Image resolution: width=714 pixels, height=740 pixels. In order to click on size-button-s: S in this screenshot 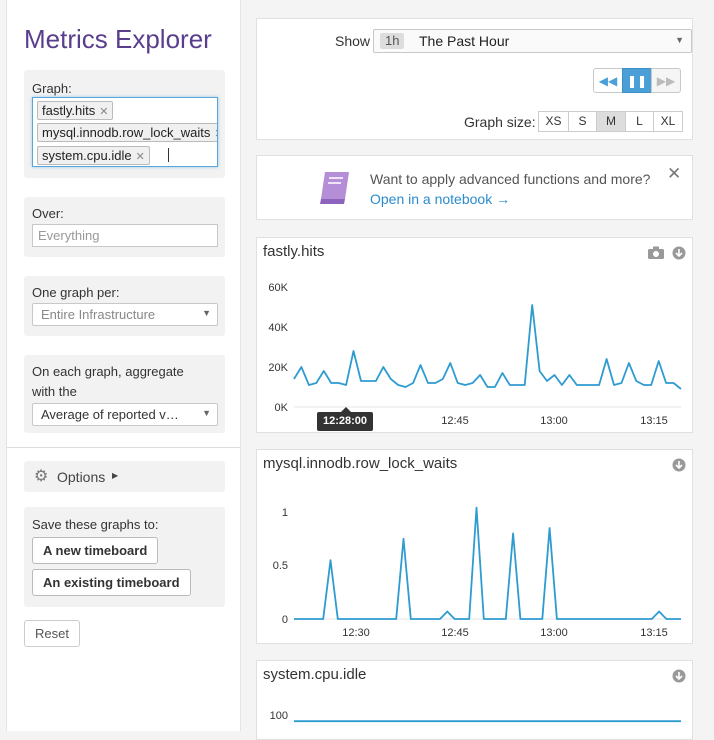, I will do `click(582, 121)`.